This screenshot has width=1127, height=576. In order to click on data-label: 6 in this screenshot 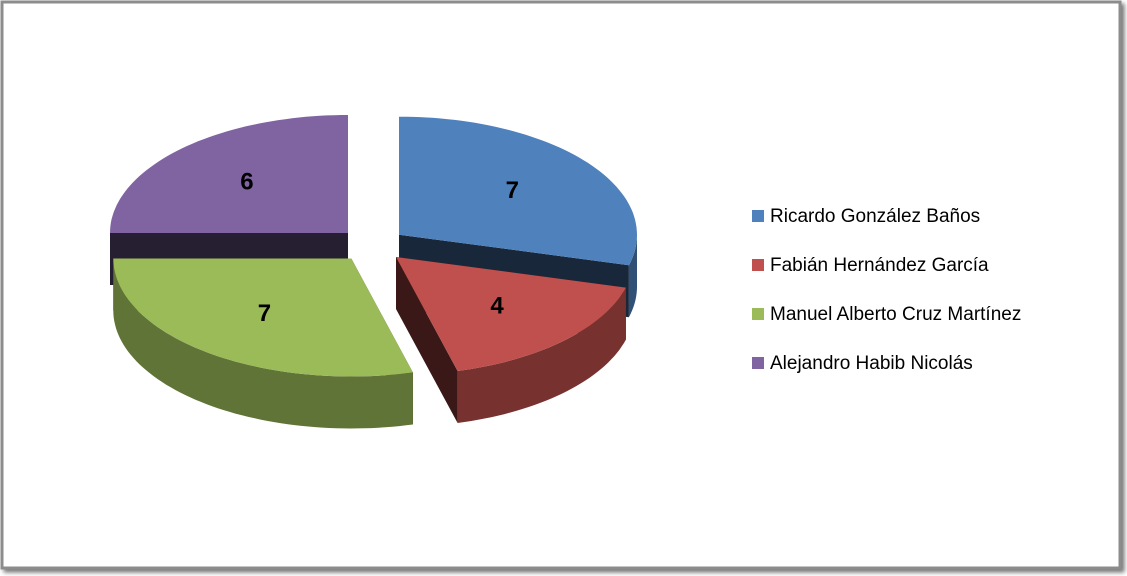, I will do `click(246, 181)`.